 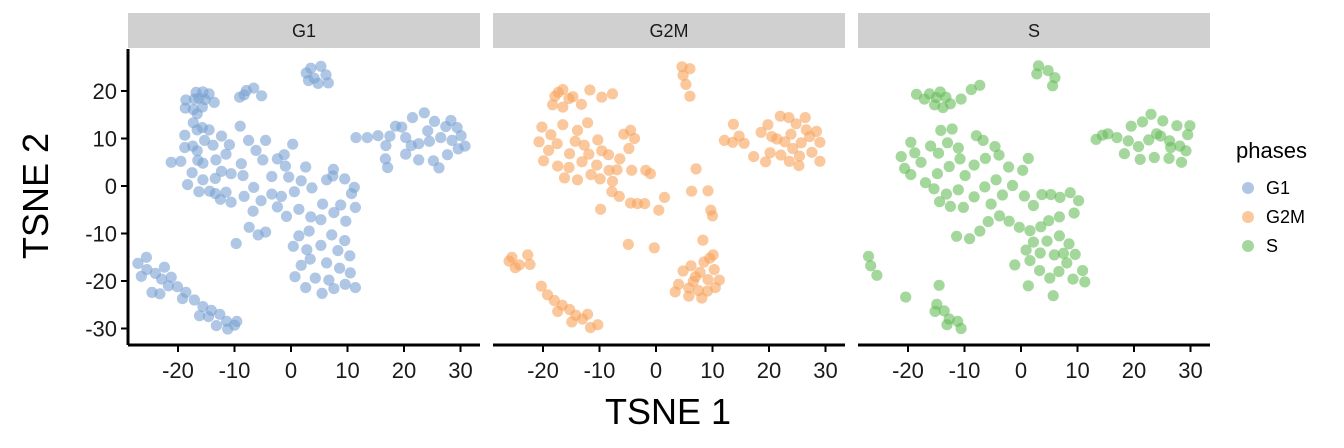 I want to click on y-tick-label: 0, so click(x=111, y=186).